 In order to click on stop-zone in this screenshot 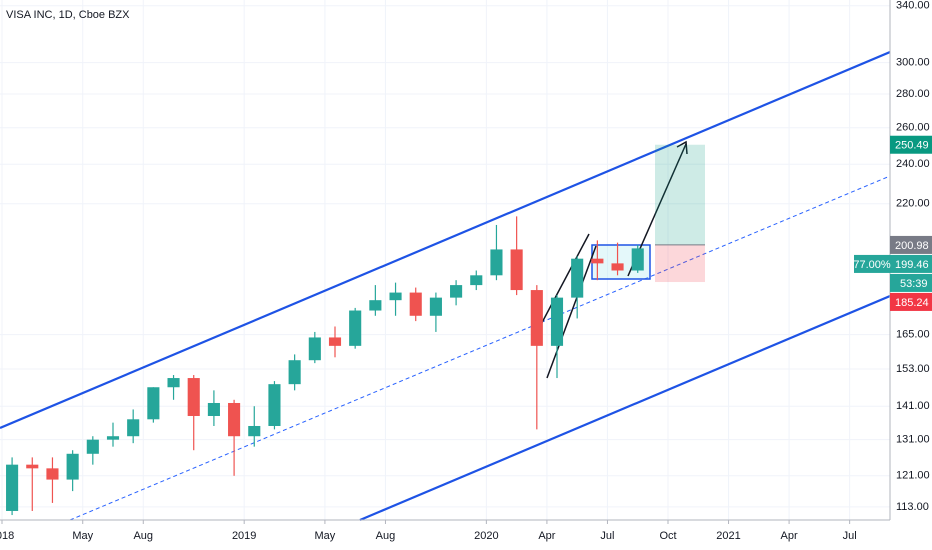, I will do `click(680, 263)`.